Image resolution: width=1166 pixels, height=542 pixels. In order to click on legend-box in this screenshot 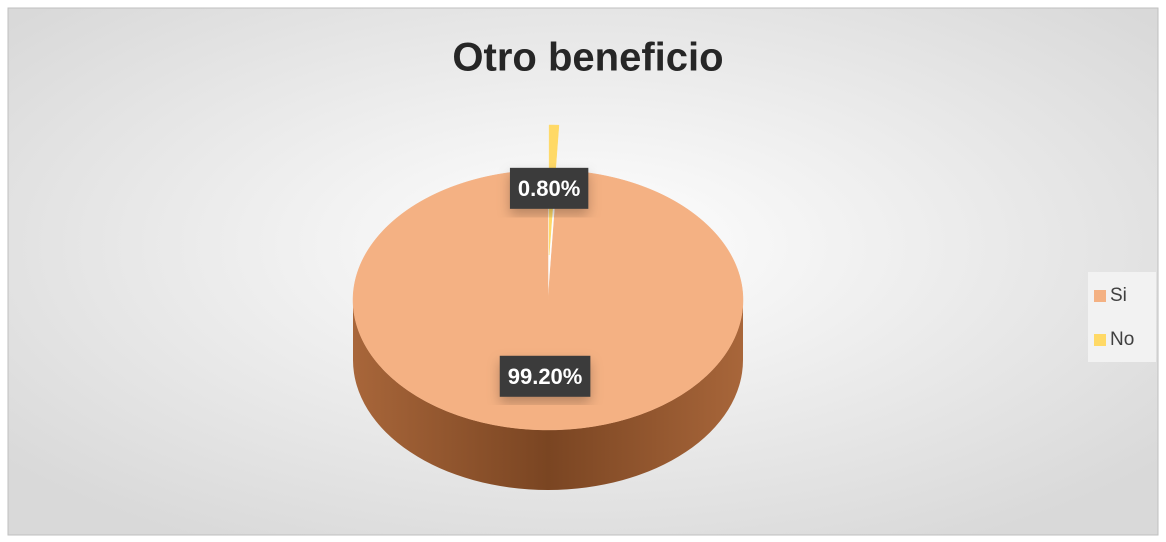, I will do `click(1122, 317)`.